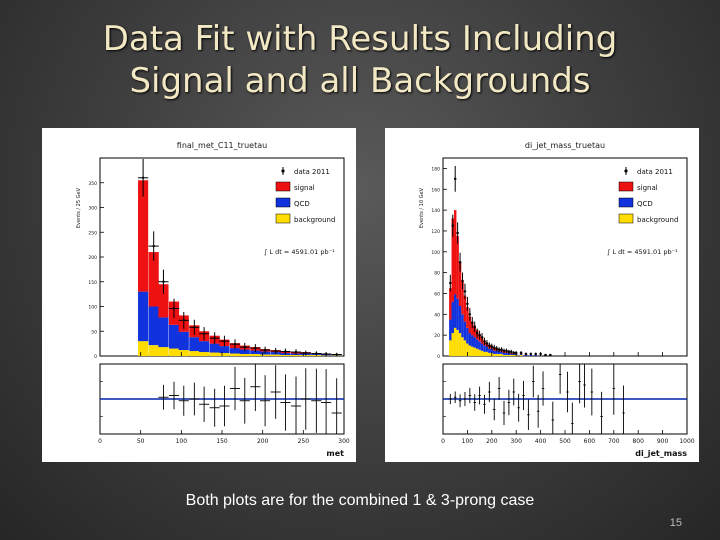 The width and height of the screenshot is (720, 540). Describe the element at coordinates (565, 441) in the screenshot. I see `x-tick-label: 500` at that location.